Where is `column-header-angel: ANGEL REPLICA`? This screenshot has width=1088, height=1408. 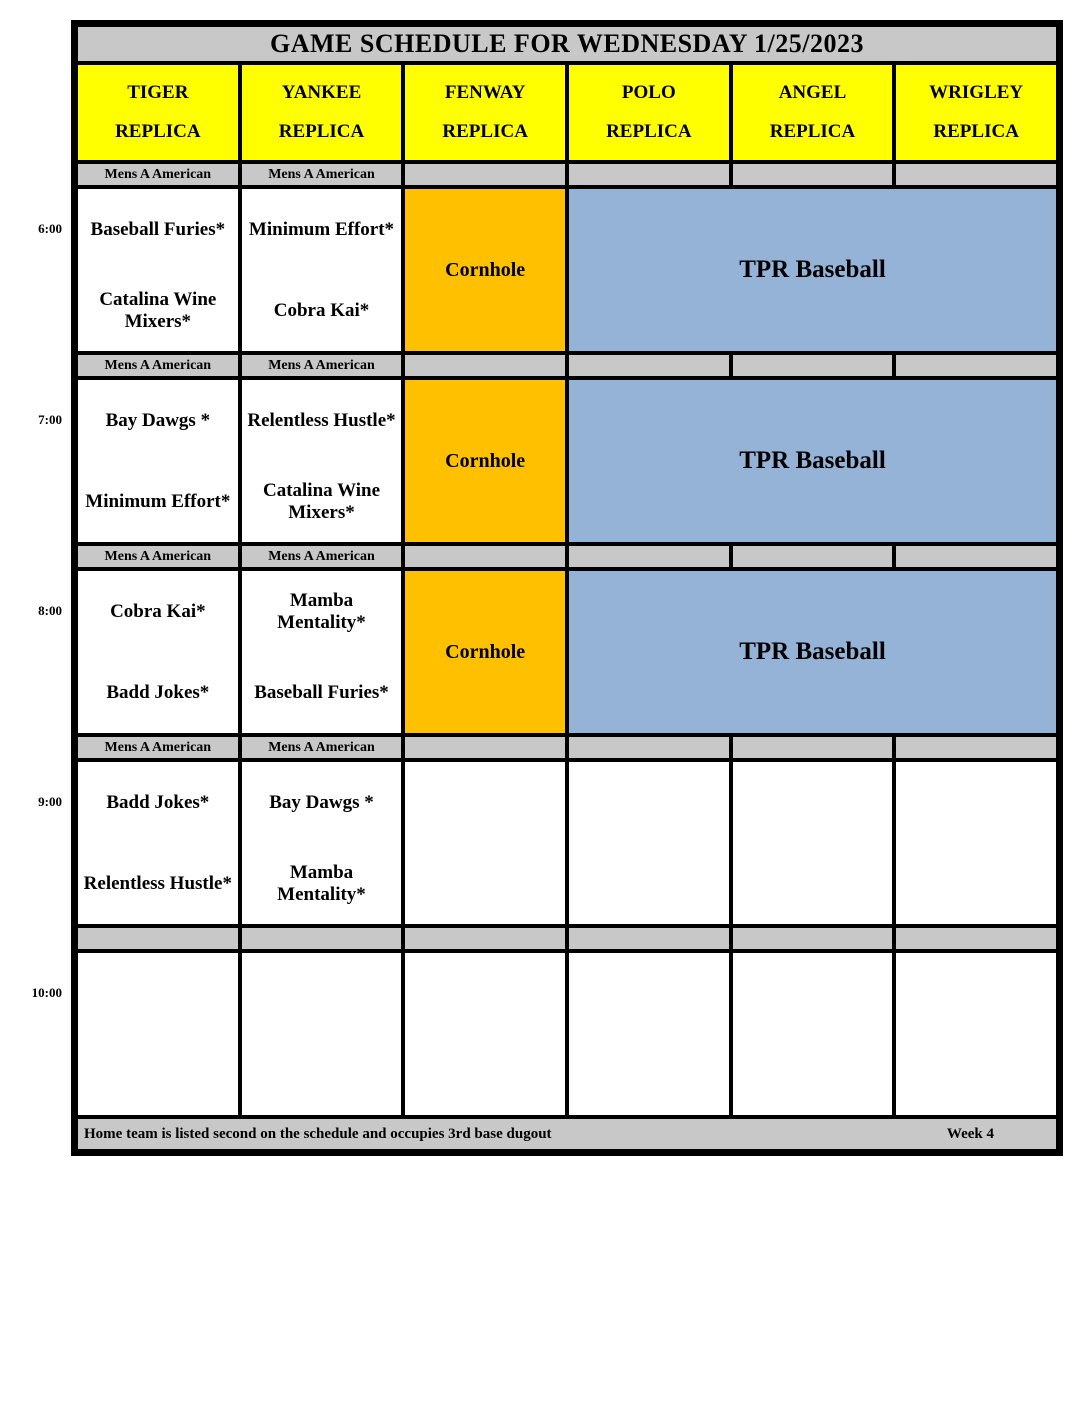 column-header-angel: ANGEL REPLICA is located at coordinates (812, 112).